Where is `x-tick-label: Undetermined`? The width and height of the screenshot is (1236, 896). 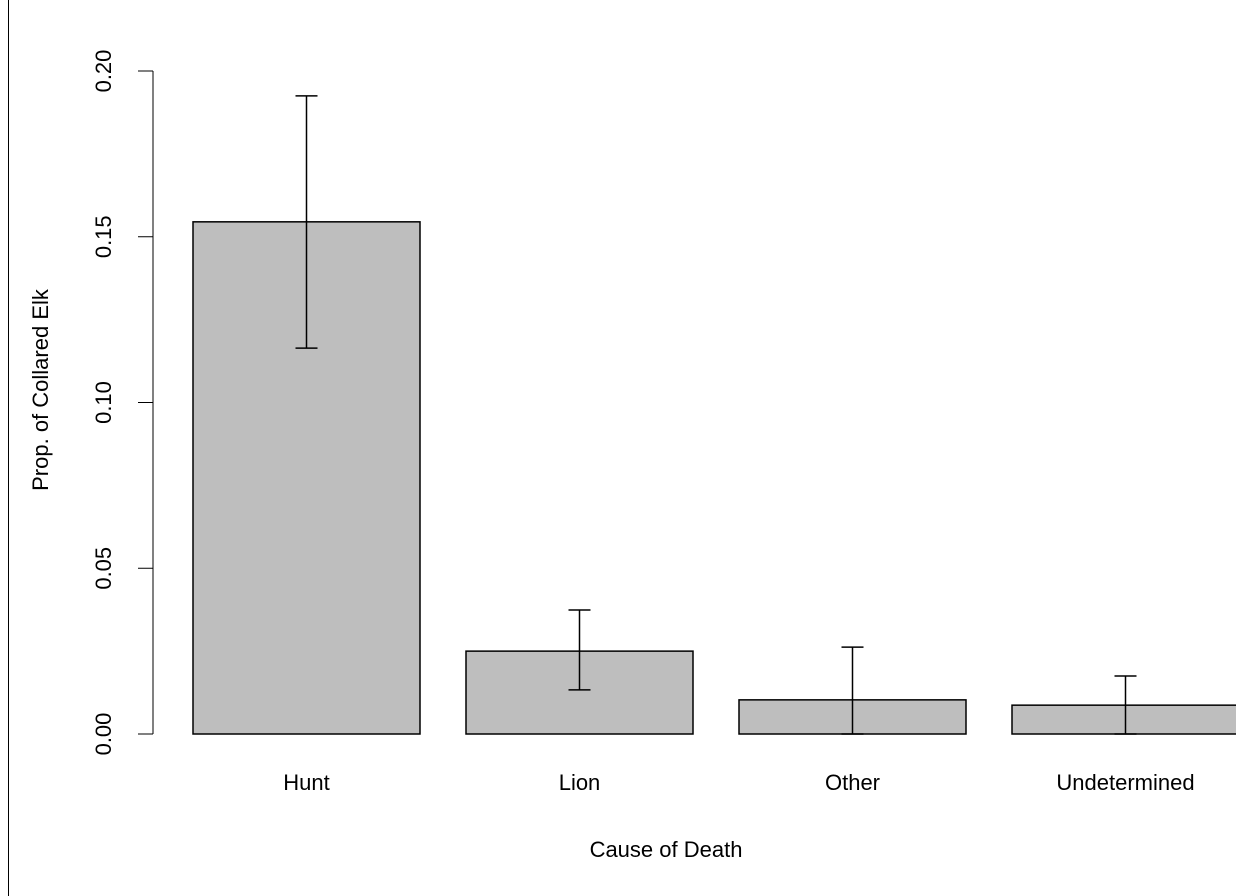 x-tick-label: Undetermined is located at coordinates (1125, 782).